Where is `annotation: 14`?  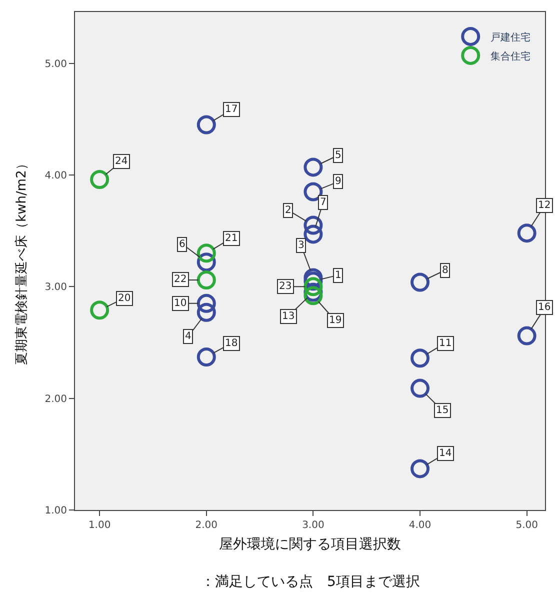 annotation: 14 is located at coordinates (445, 453).